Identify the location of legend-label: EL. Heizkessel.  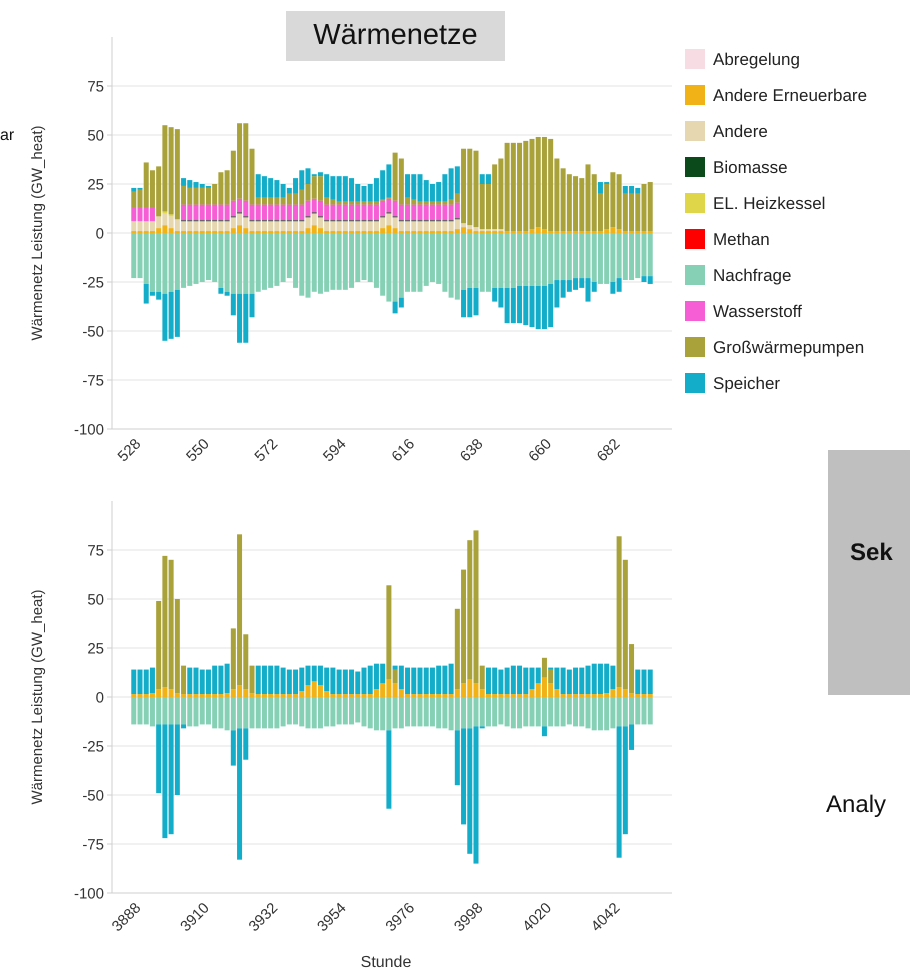
(769, 203).